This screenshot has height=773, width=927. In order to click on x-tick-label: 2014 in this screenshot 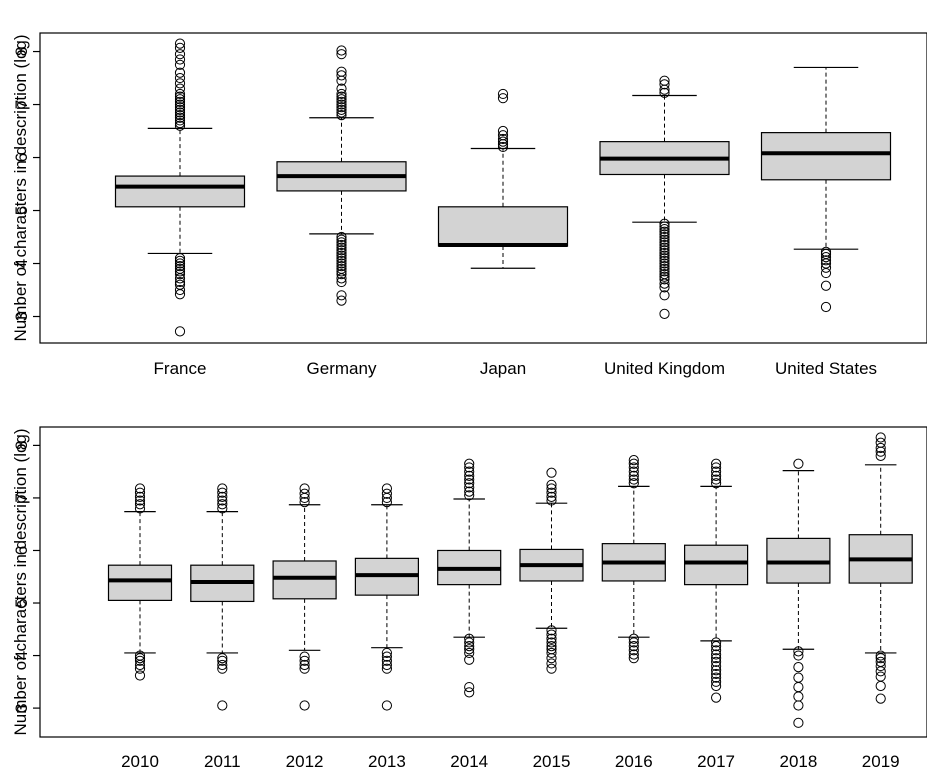, I will do `click(469, 761)`.